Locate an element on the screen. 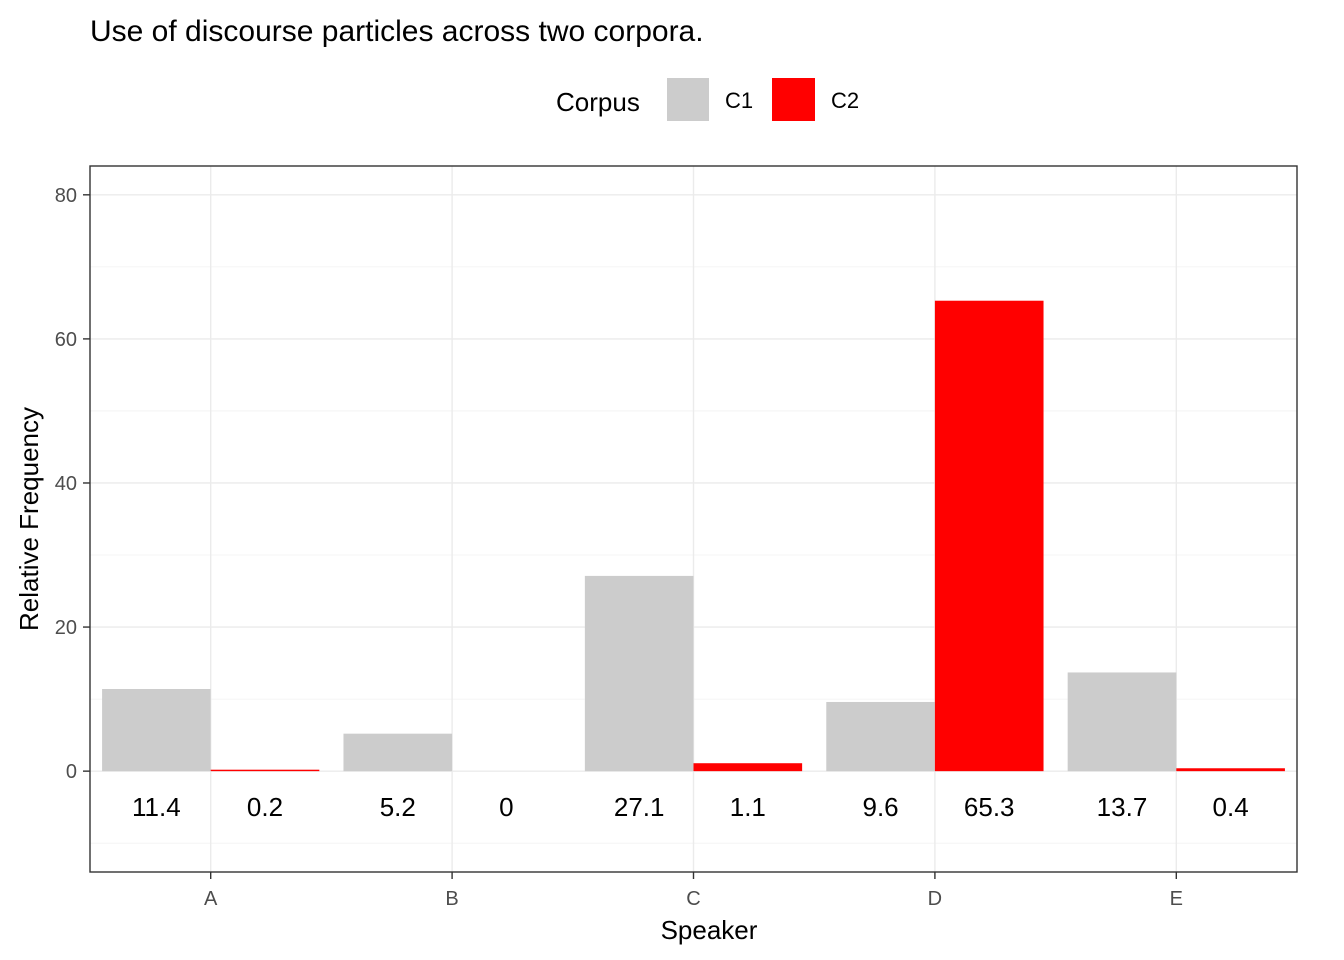 The height and width of the screenshot is (960, 1344). data-label-c2-c: 1.1 is located at coordinates (748, 807).